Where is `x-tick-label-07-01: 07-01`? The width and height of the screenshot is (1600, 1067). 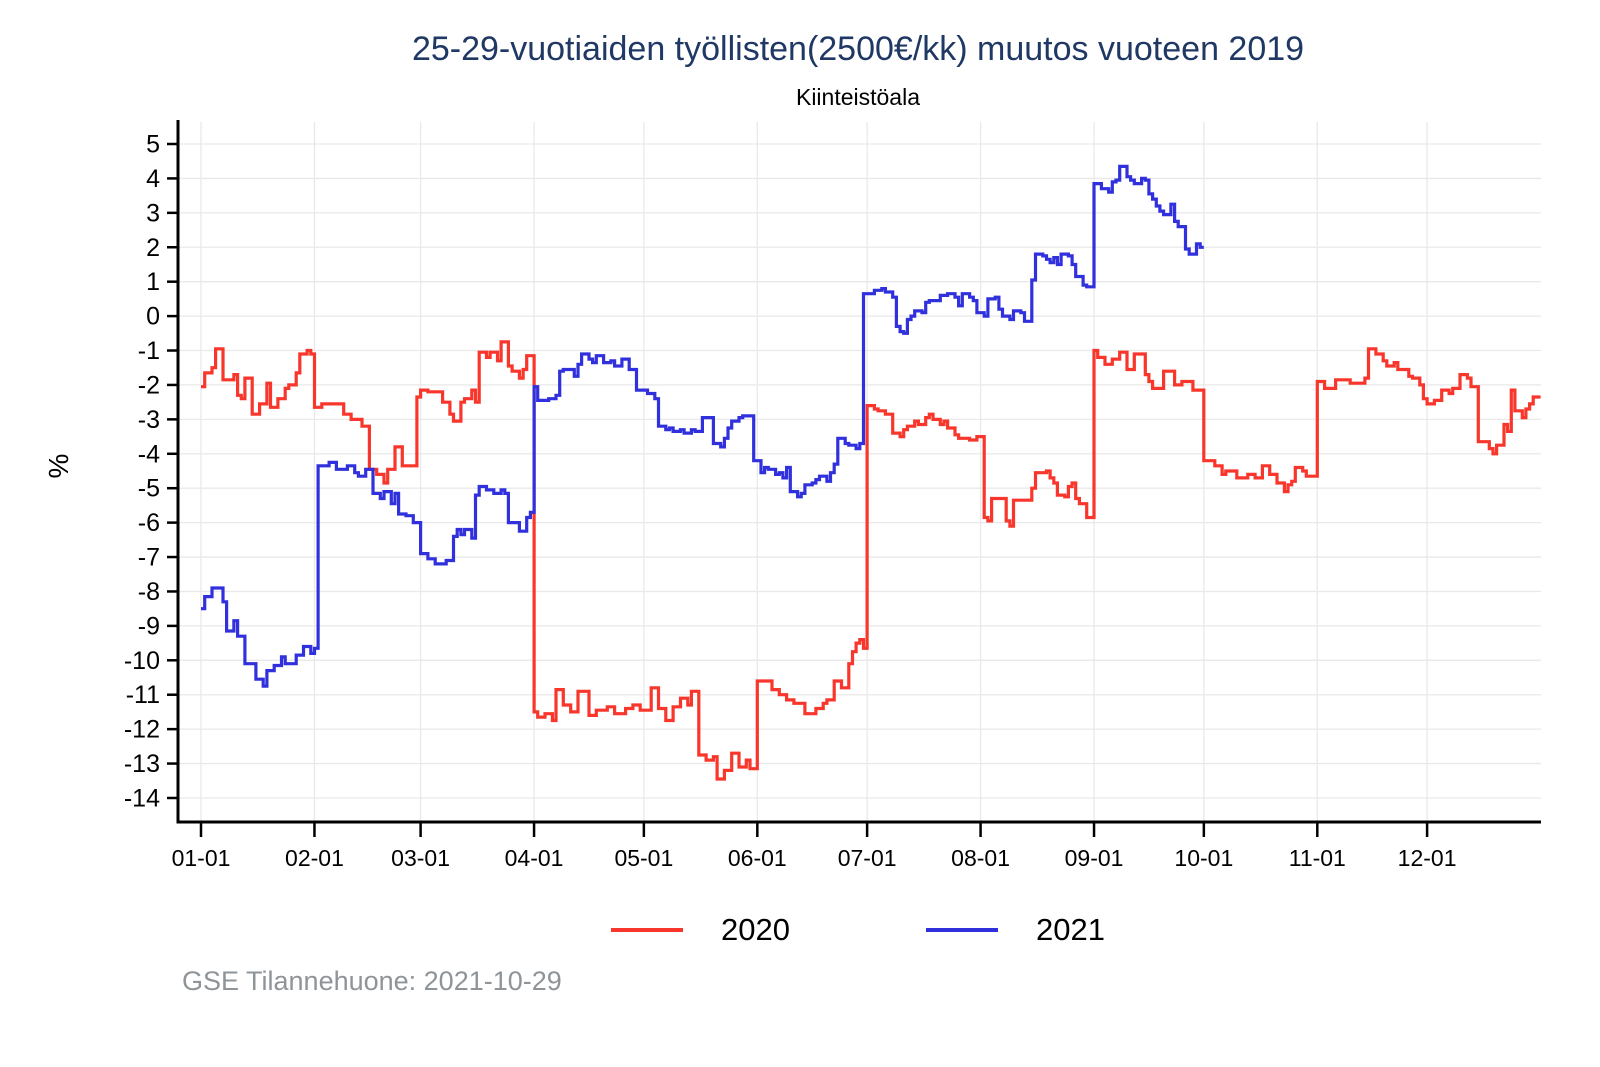
x-tick-label-07-01: 07-01 is located at coordinates (867, 858).